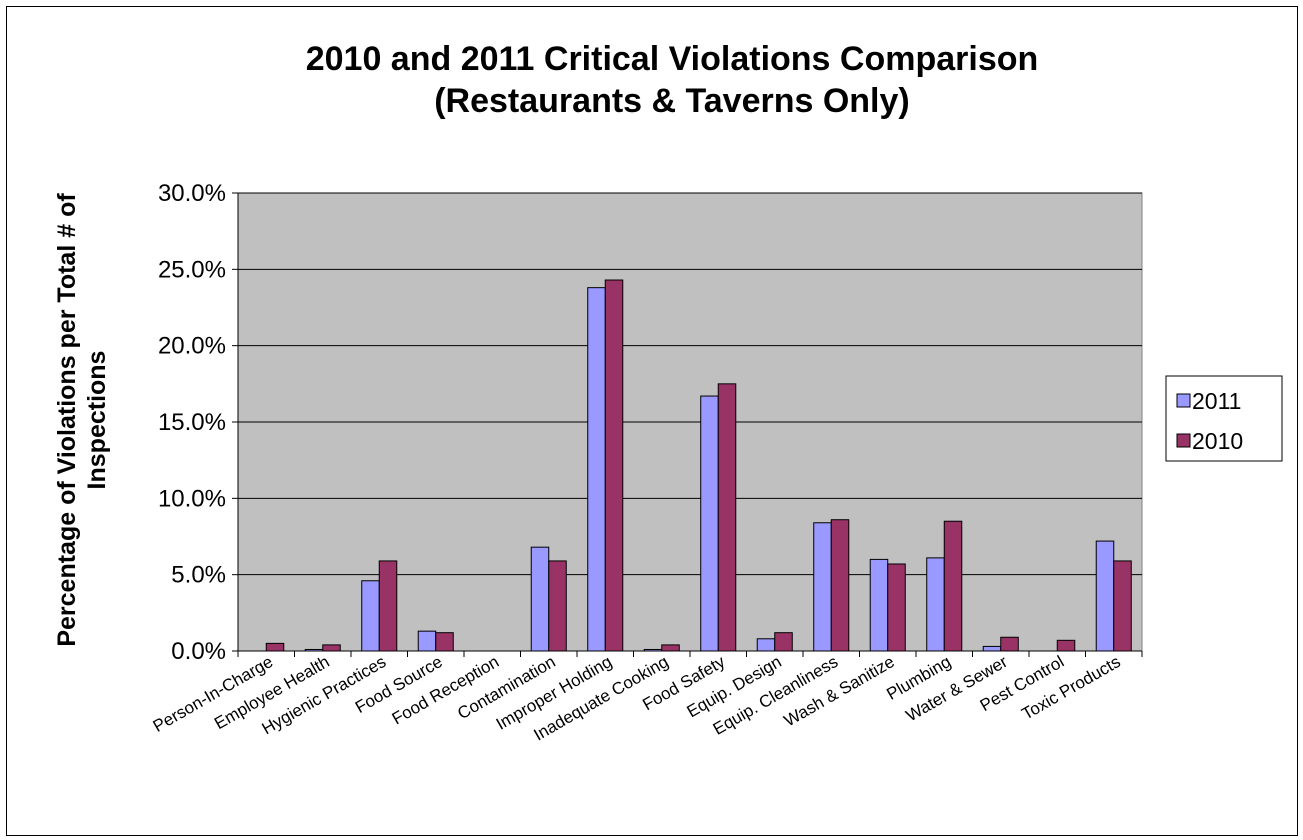  Describe the element at coordinates (1216, 401) in the screenshot. I see `legend-label-2011: 2011` at that location.